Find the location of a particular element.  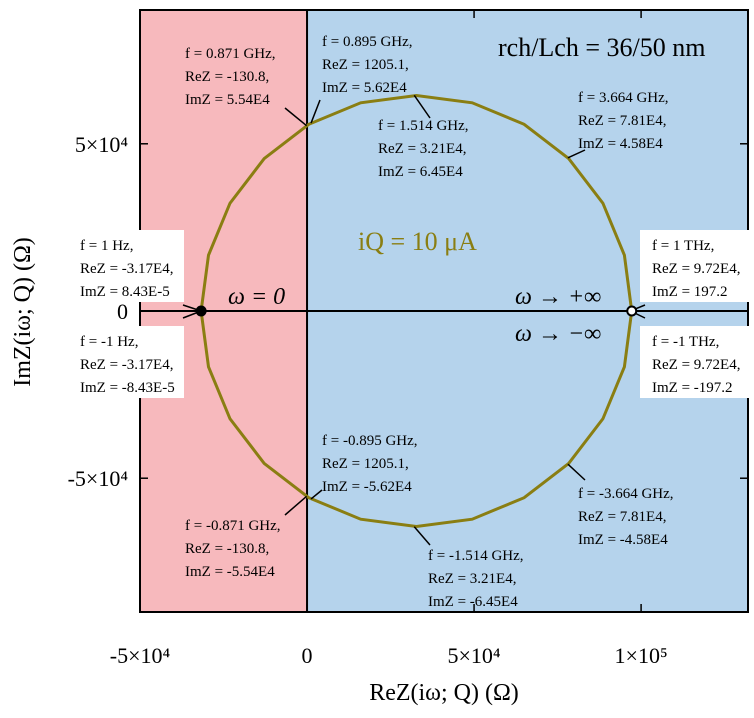

annotation-text: f = 0.871 GHz, is located at coordinates (230, 54).